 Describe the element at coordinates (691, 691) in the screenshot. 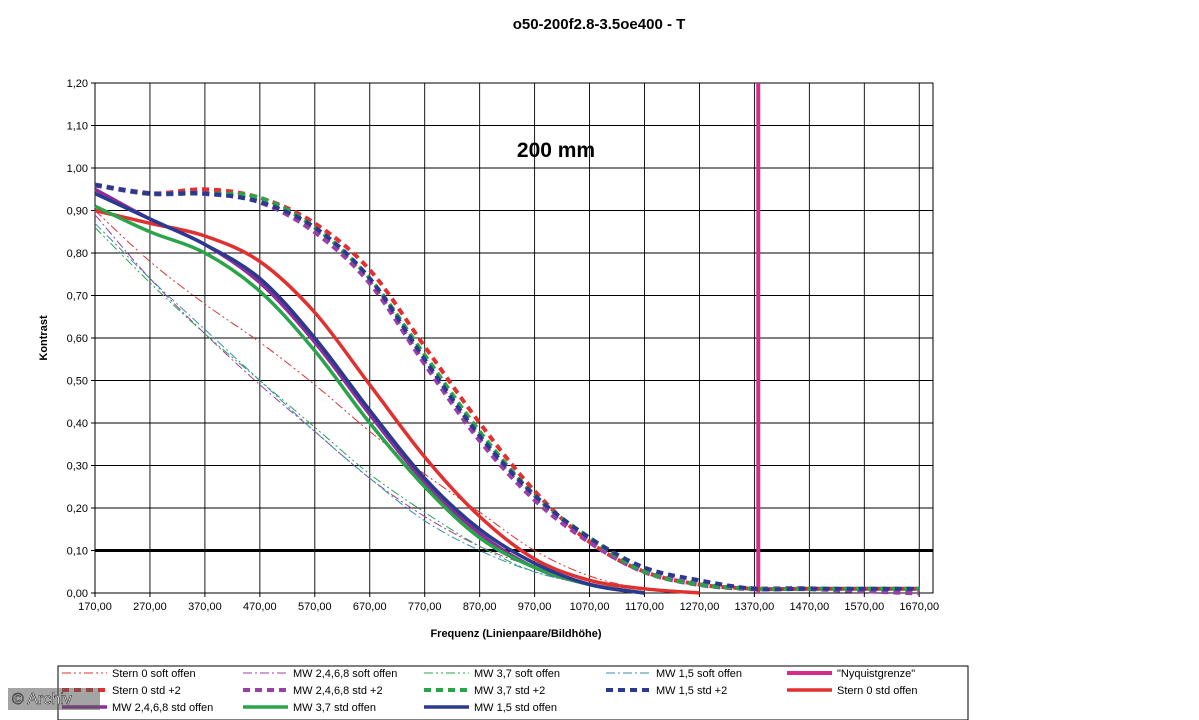

I see `legend-label: MW 1,5 std +2` at that location.